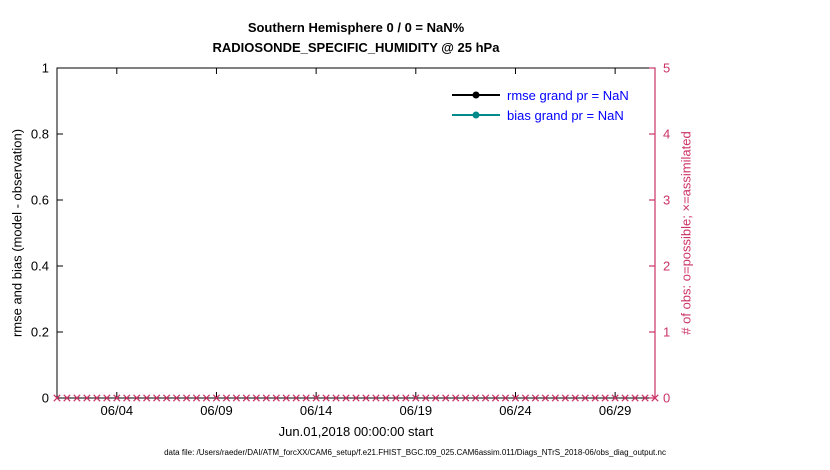 The height and width of the screenshot is (470, 830). I want to click on legend-row-rmse: rmse grand pr = NaN, so click(540, 95).